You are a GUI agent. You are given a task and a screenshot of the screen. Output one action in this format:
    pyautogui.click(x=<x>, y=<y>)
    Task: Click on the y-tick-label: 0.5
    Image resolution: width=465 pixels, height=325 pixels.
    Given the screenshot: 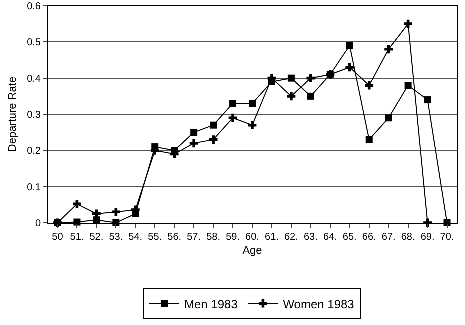 What is the action you would take?
    pyautogui.click(x=34, y=43)
    